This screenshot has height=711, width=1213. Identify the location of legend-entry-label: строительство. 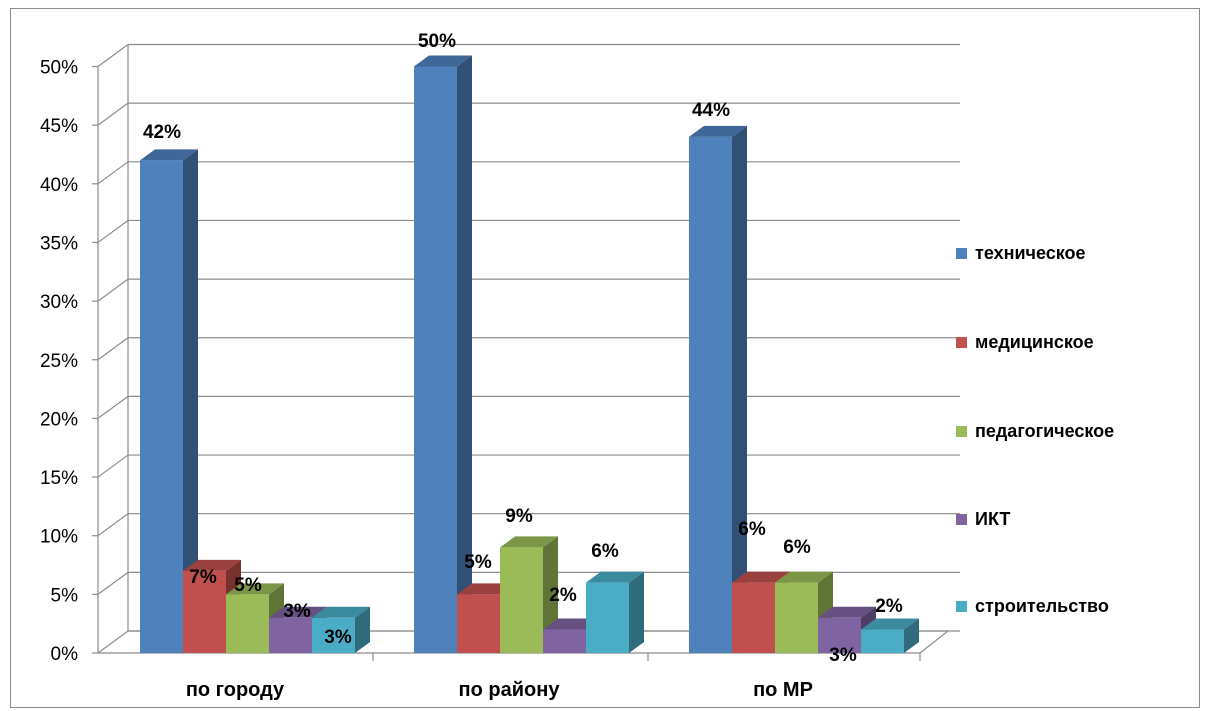
(1042, 606).